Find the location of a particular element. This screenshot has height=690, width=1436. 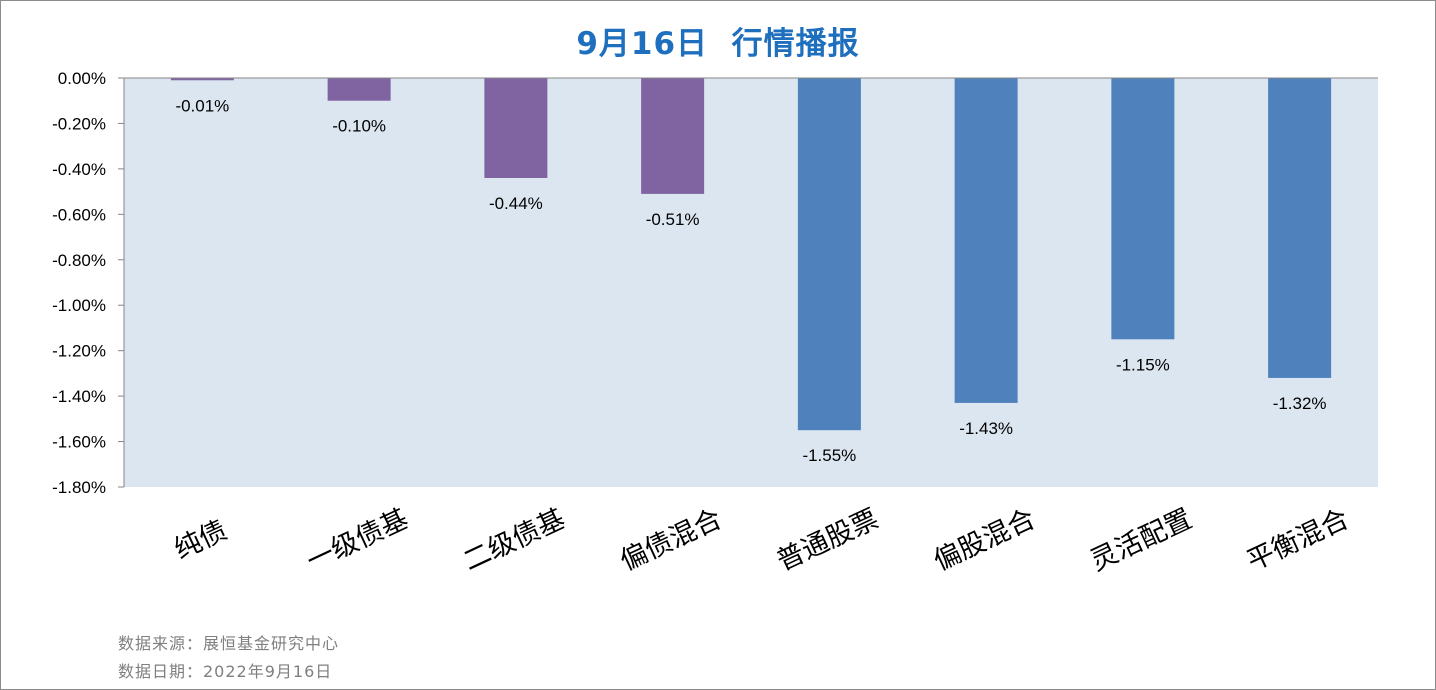

category-label: 平衡混合 is located at coordinates (1298, 540).